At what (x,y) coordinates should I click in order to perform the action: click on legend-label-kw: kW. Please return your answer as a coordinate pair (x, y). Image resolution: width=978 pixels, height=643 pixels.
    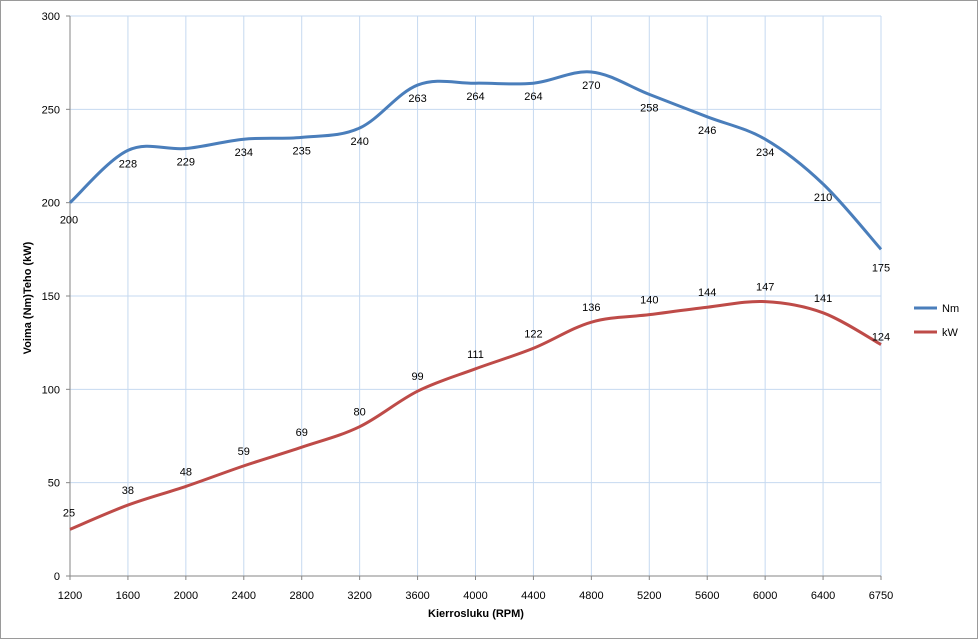
    Looking at the image, I should click on (950, 333).